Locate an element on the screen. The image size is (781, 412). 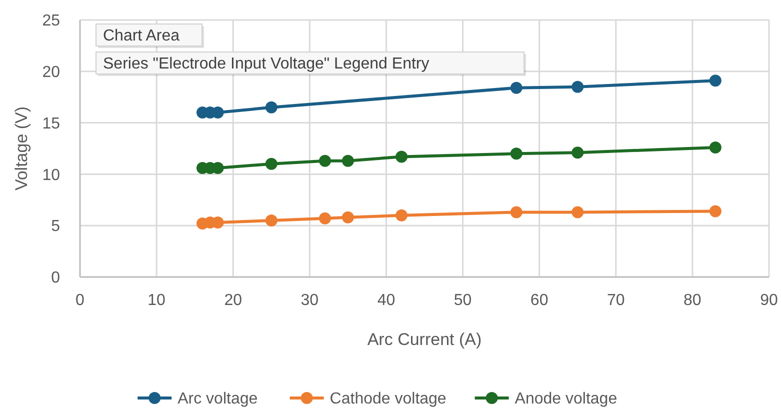
x-tick-label: 50 is located at coordinates (463, 300).